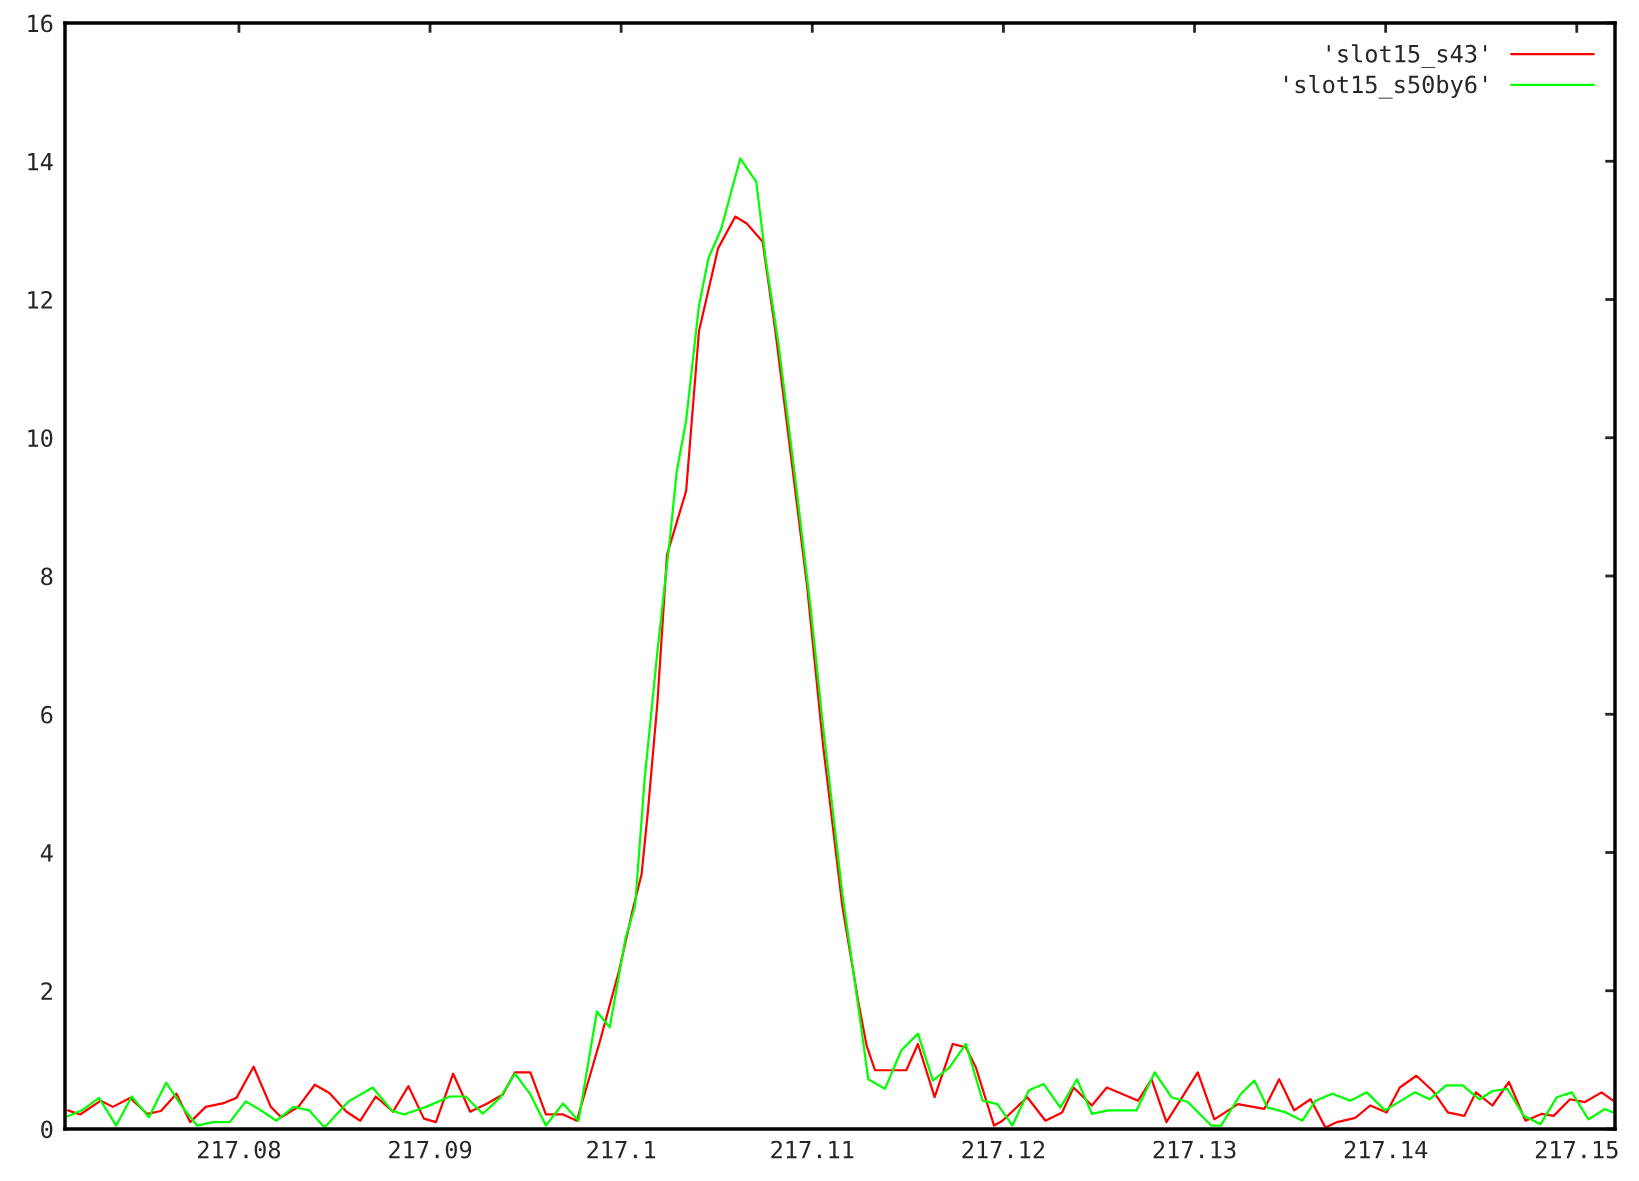 This screenshot has width=1639, height=1181. Describe the element at coordinates (47, 576) in the screenshot. I see `y-tick-label: 8` at that location.